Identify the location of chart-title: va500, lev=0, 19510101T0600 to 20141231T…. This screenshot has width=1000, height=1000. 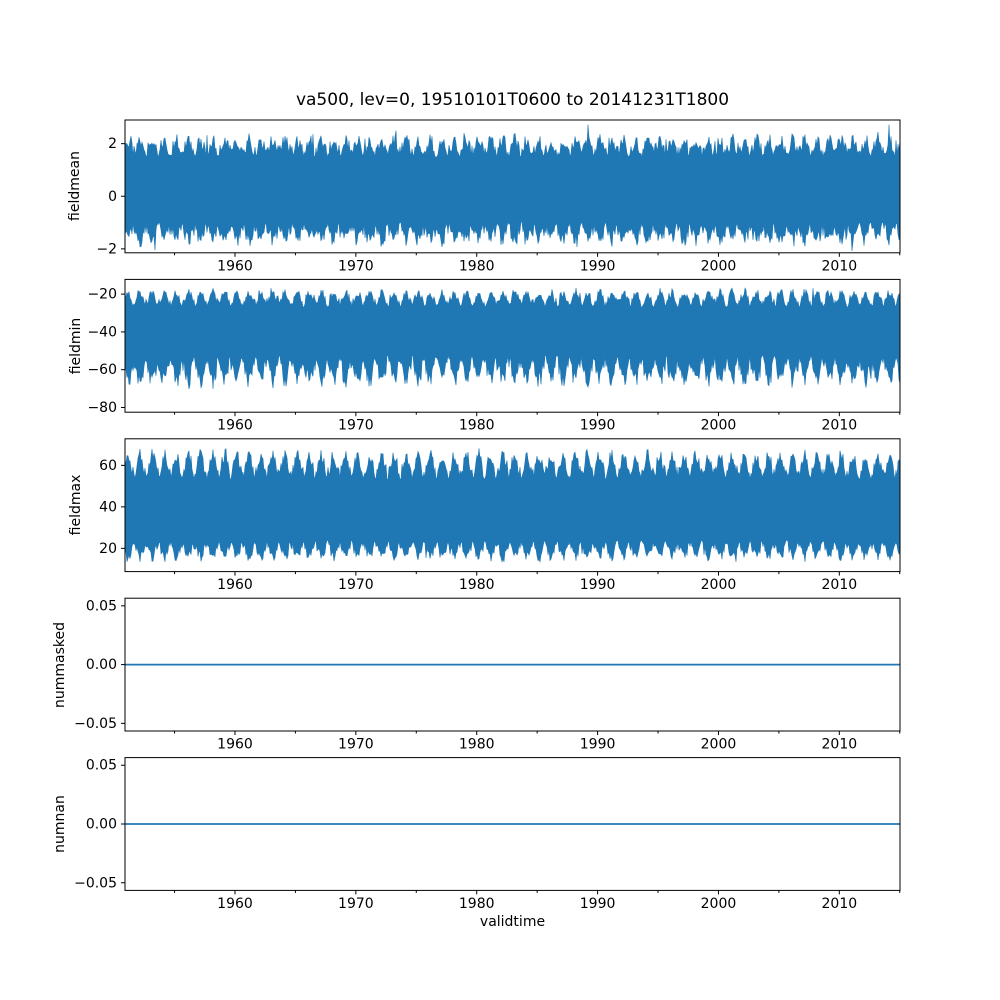
(512, 100).